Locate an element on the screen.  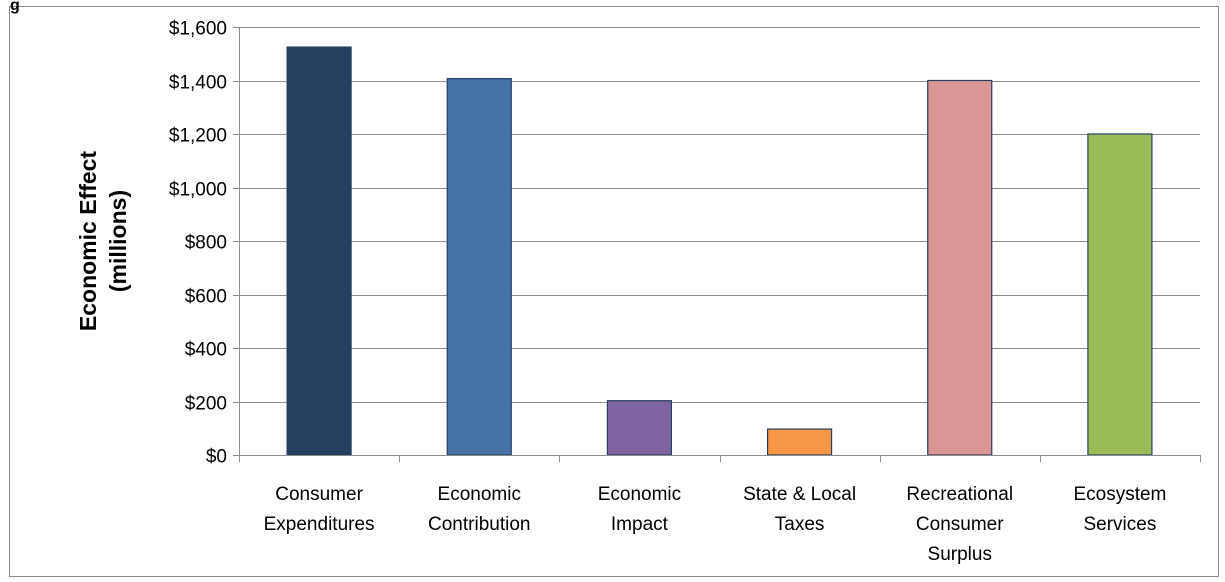
x-category-label: Ecosystem Services is located at coordinates (1119, 509).